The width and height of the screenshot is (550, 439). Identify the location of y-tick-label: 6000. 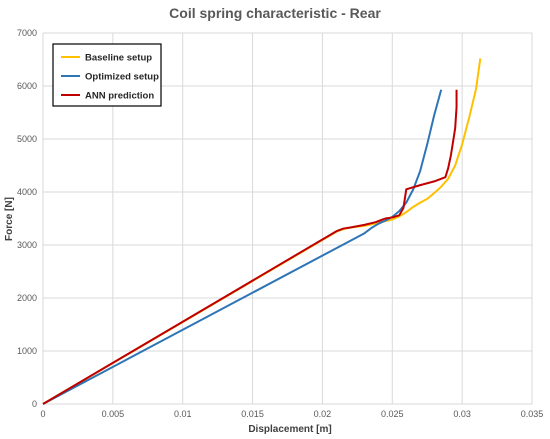
(27, 86).